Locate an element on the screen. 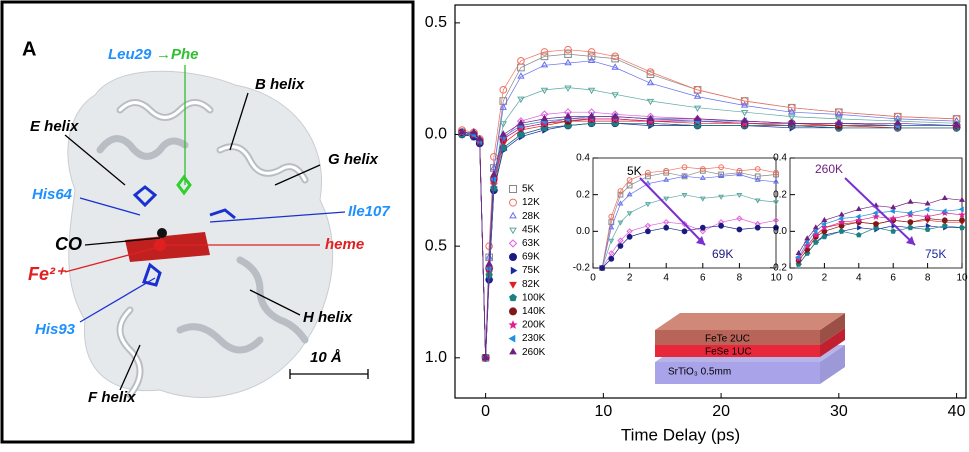 This screenshot has width=969, height=452. label: F helix is located at coordinates (112, 397).